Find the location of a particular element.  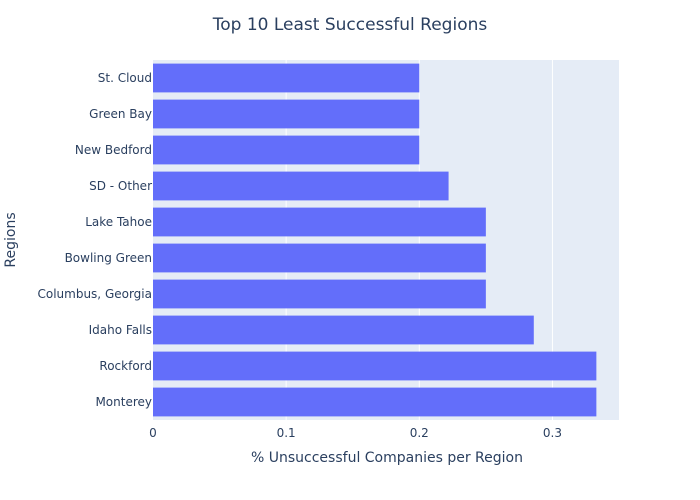

bar-columbus-georgia is located at coordinates (319, 294).